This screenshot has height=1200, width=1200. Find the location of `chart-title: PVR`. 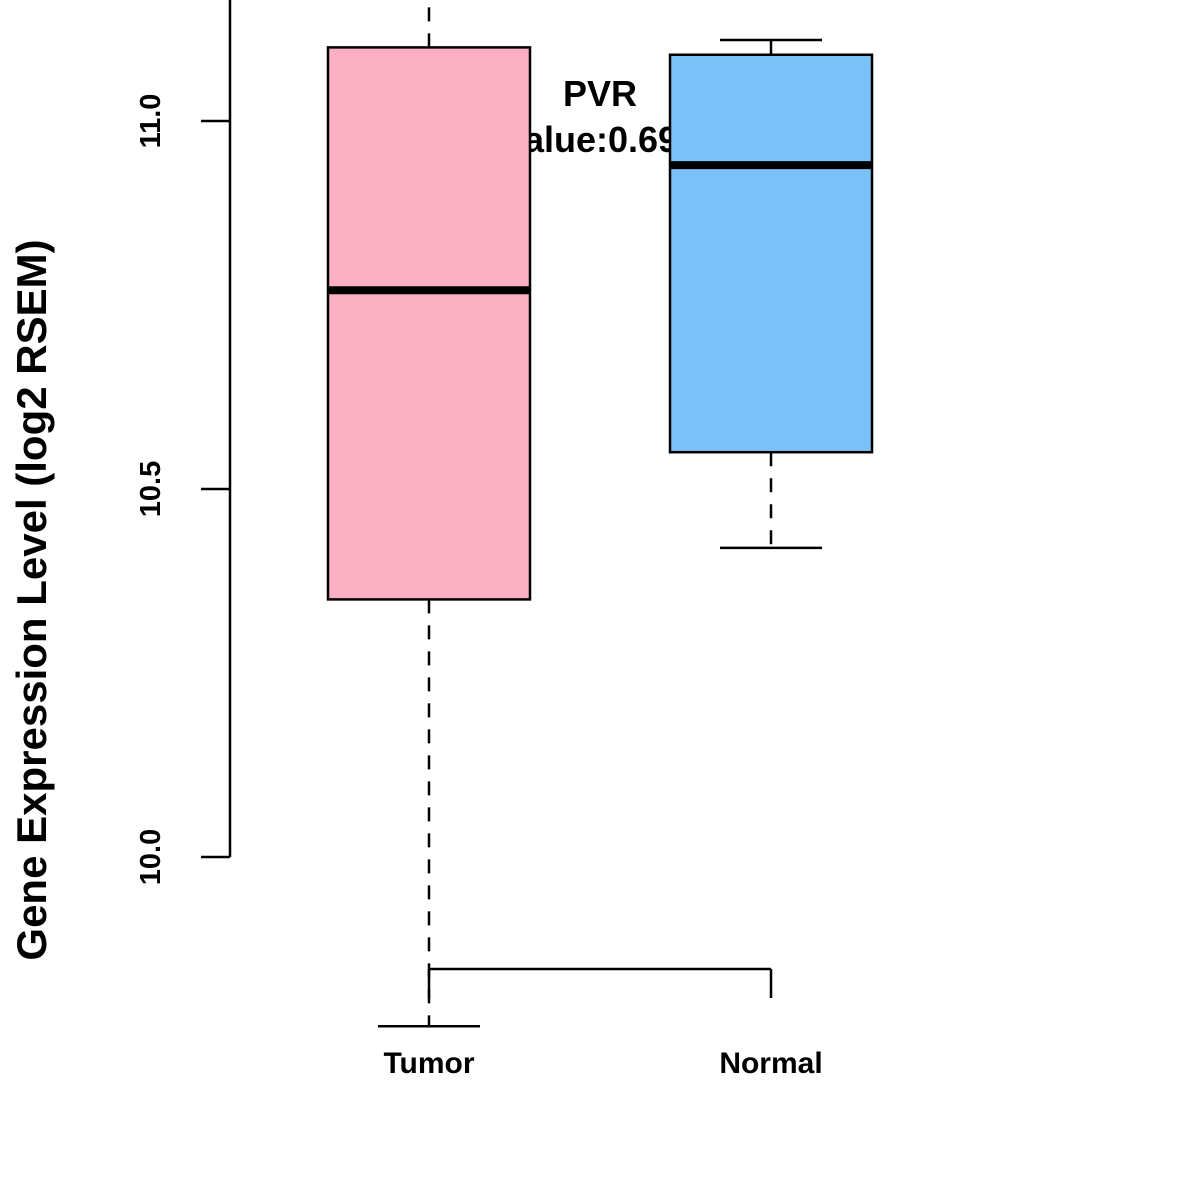

chart-title: PVR is located at coordinates (600, 93).